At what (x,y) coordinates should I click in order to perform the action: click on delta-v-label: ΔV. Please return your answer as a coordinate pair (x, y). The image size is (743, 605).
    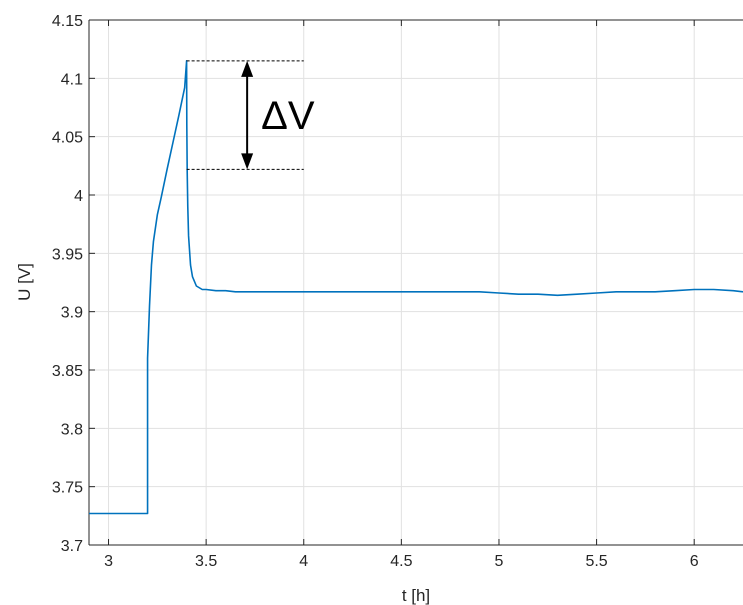
    Looking at the image, I should click on (288, 116).